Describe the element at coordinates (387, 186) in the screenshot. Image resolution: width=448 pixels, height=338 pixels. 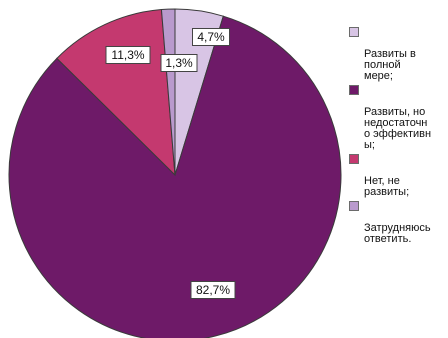
I see `legend-label-not-developed: Нет, не развиты;` at that location.